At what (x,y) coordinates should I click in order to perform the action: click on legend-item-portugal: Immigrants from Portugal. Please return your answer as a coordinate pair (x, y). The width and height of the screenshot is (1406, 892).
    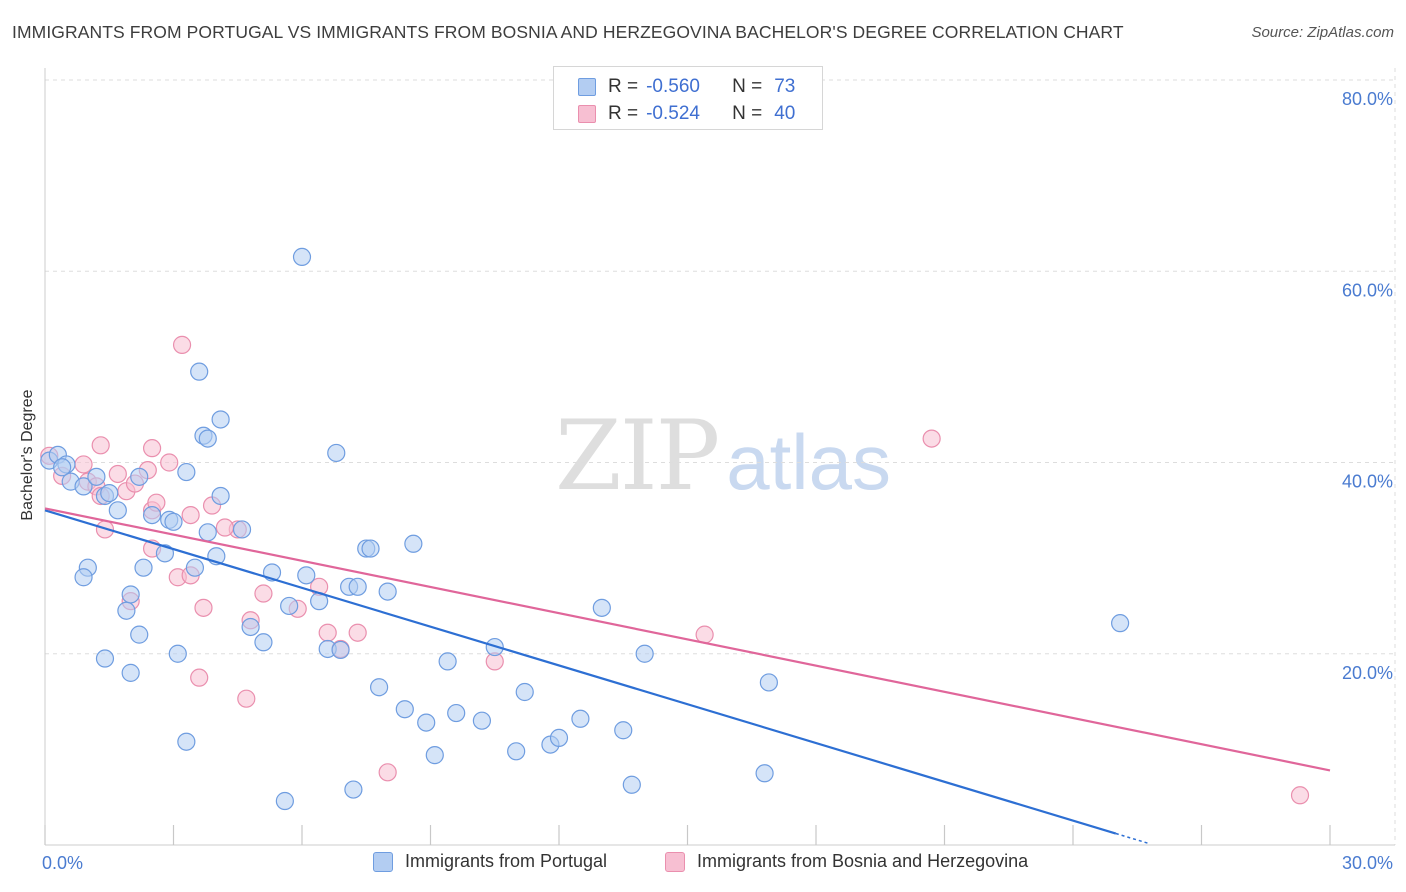
    Looking at the image, I should click on (490, 861).